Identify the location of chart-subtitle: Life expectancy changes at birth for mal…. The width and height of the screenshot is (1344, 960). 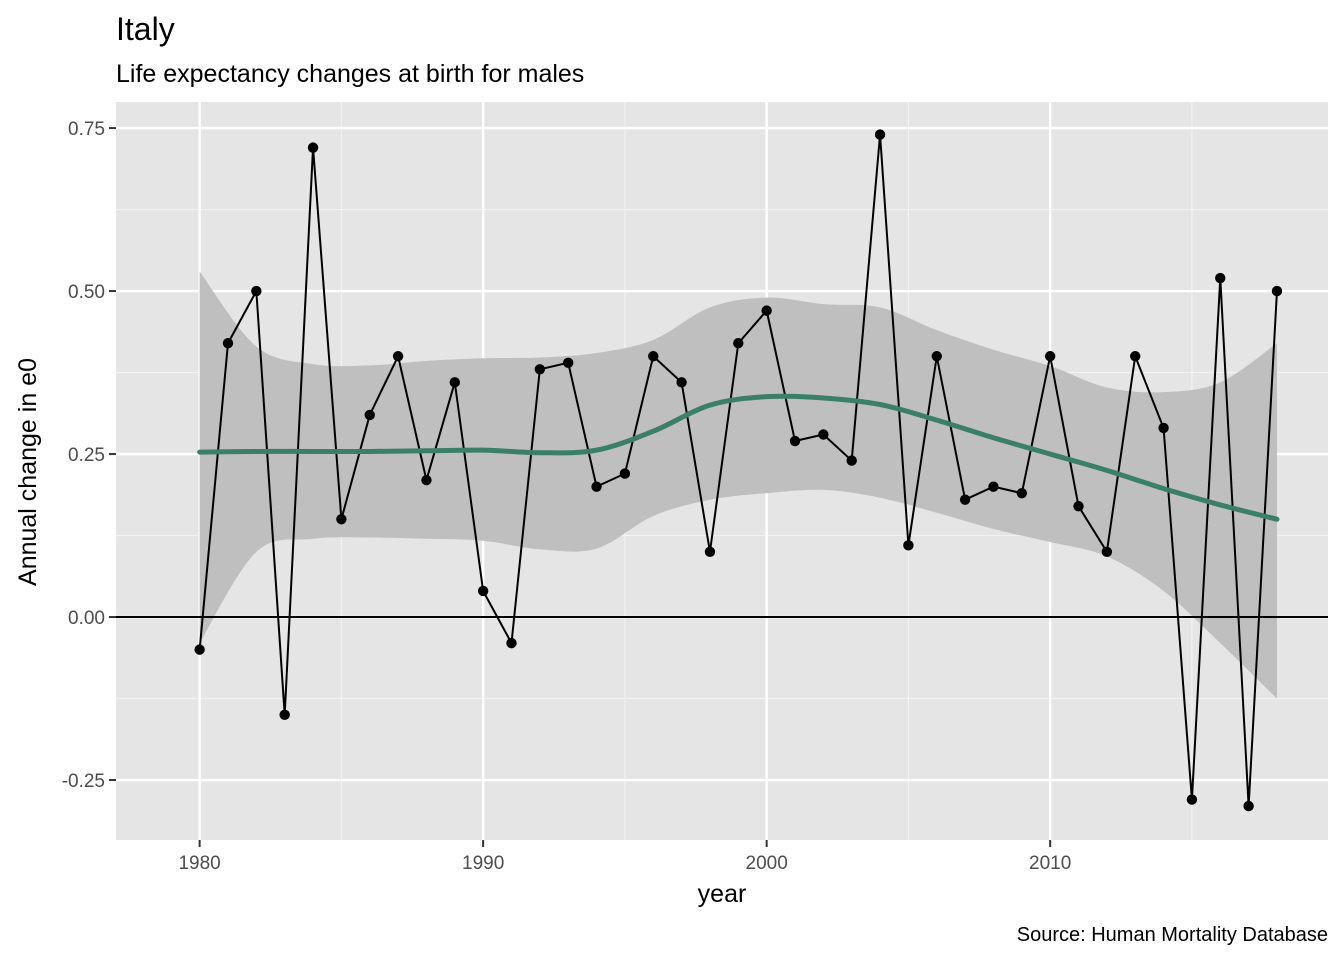
(350, 74).